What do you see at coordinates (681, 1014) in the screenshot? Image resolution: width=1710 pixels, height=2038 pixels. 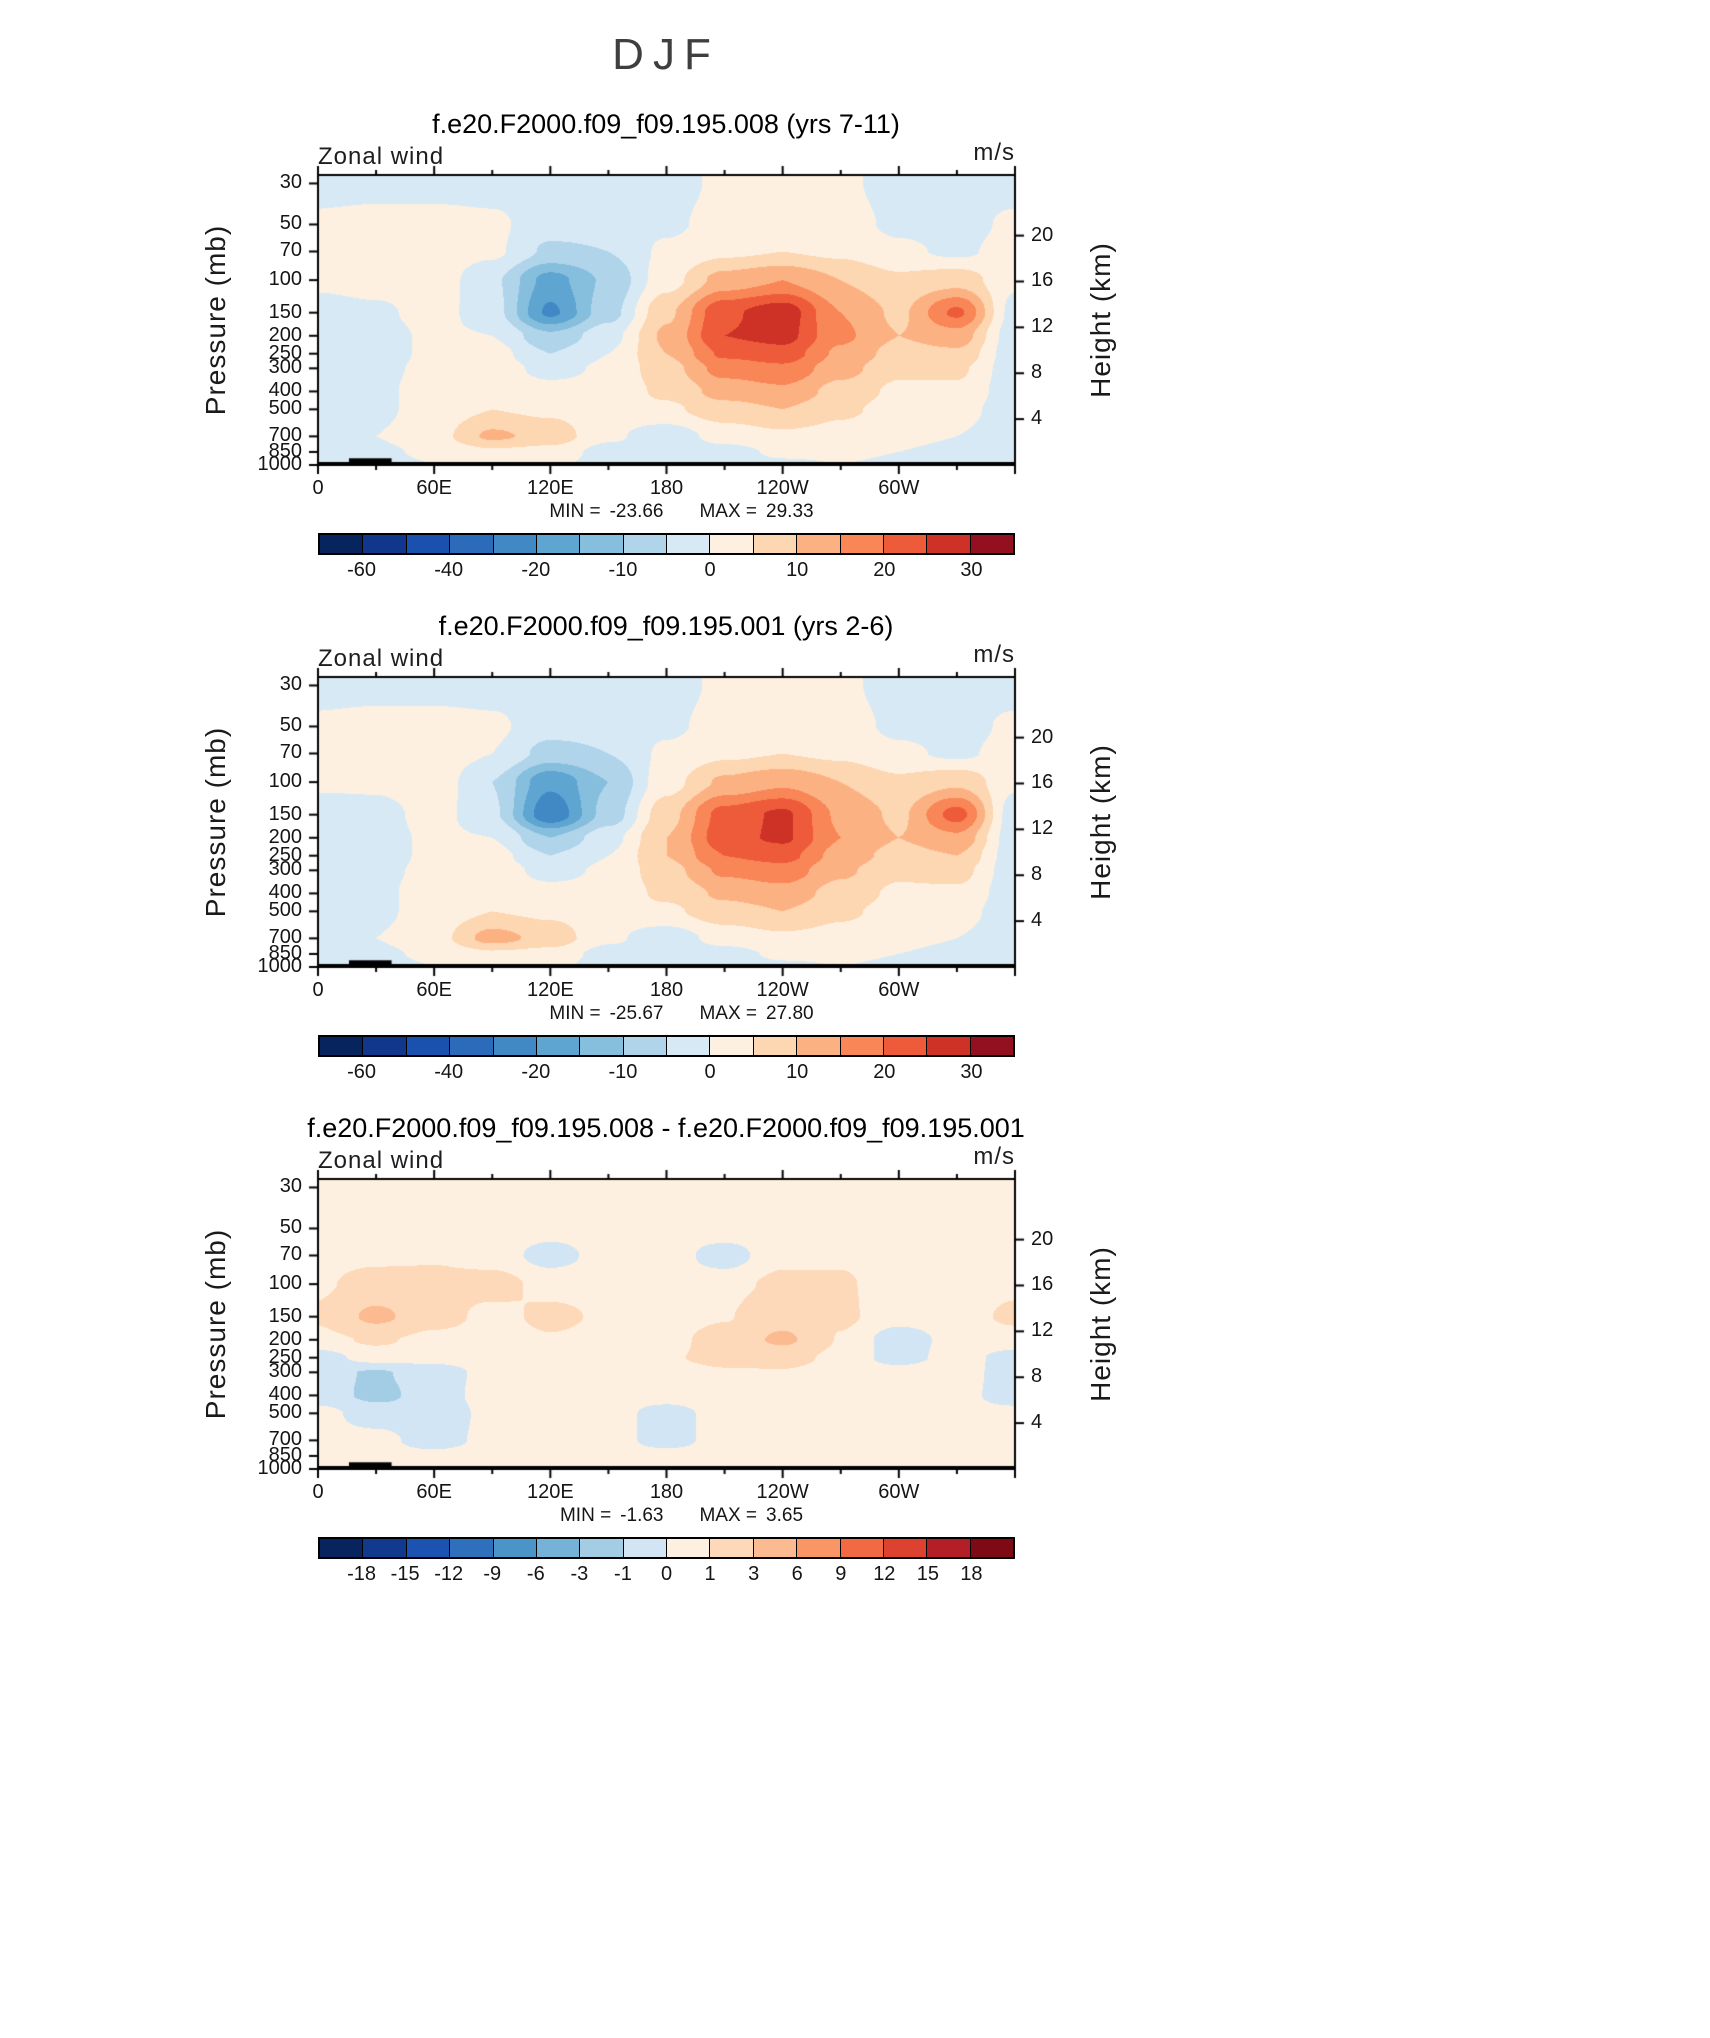 I see `stats-line: MIN = -25.67 MAX = 27.80` at bounding box center [681, 1014].